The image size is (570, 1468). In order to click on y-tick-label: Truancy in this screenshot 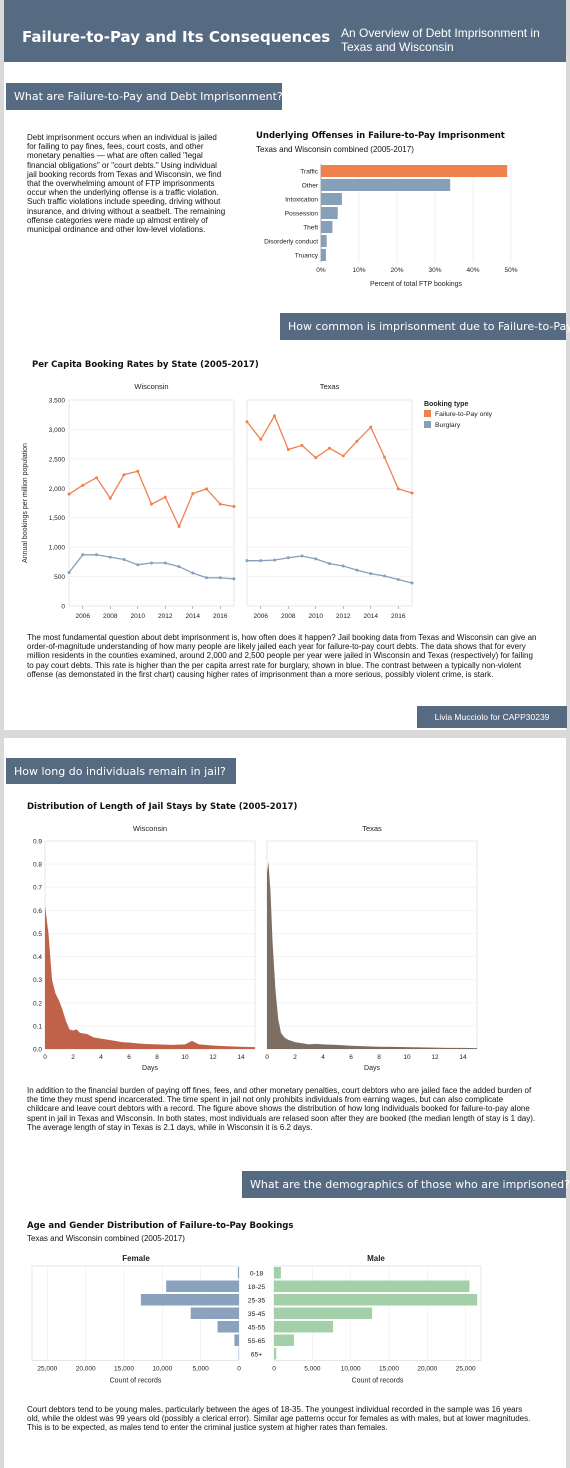, I will do `click(307, 256)`.